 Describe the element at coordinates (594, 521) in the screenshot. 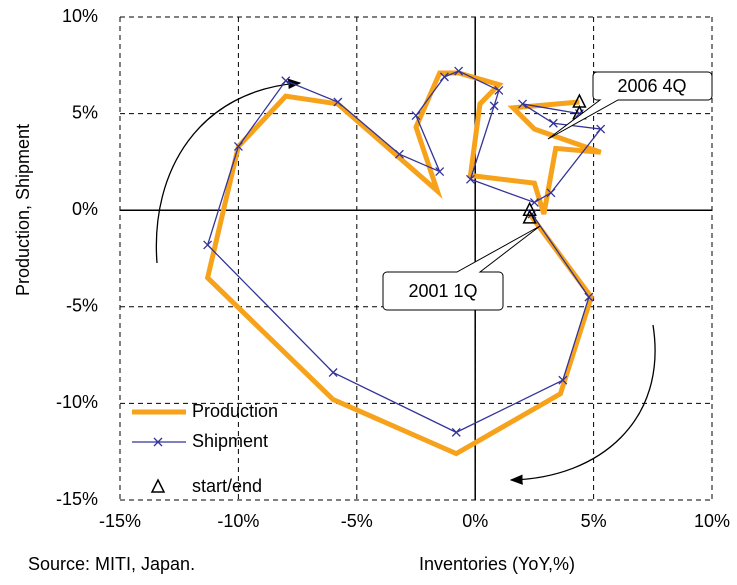

I see `x-tick-label: 5%` at that location.